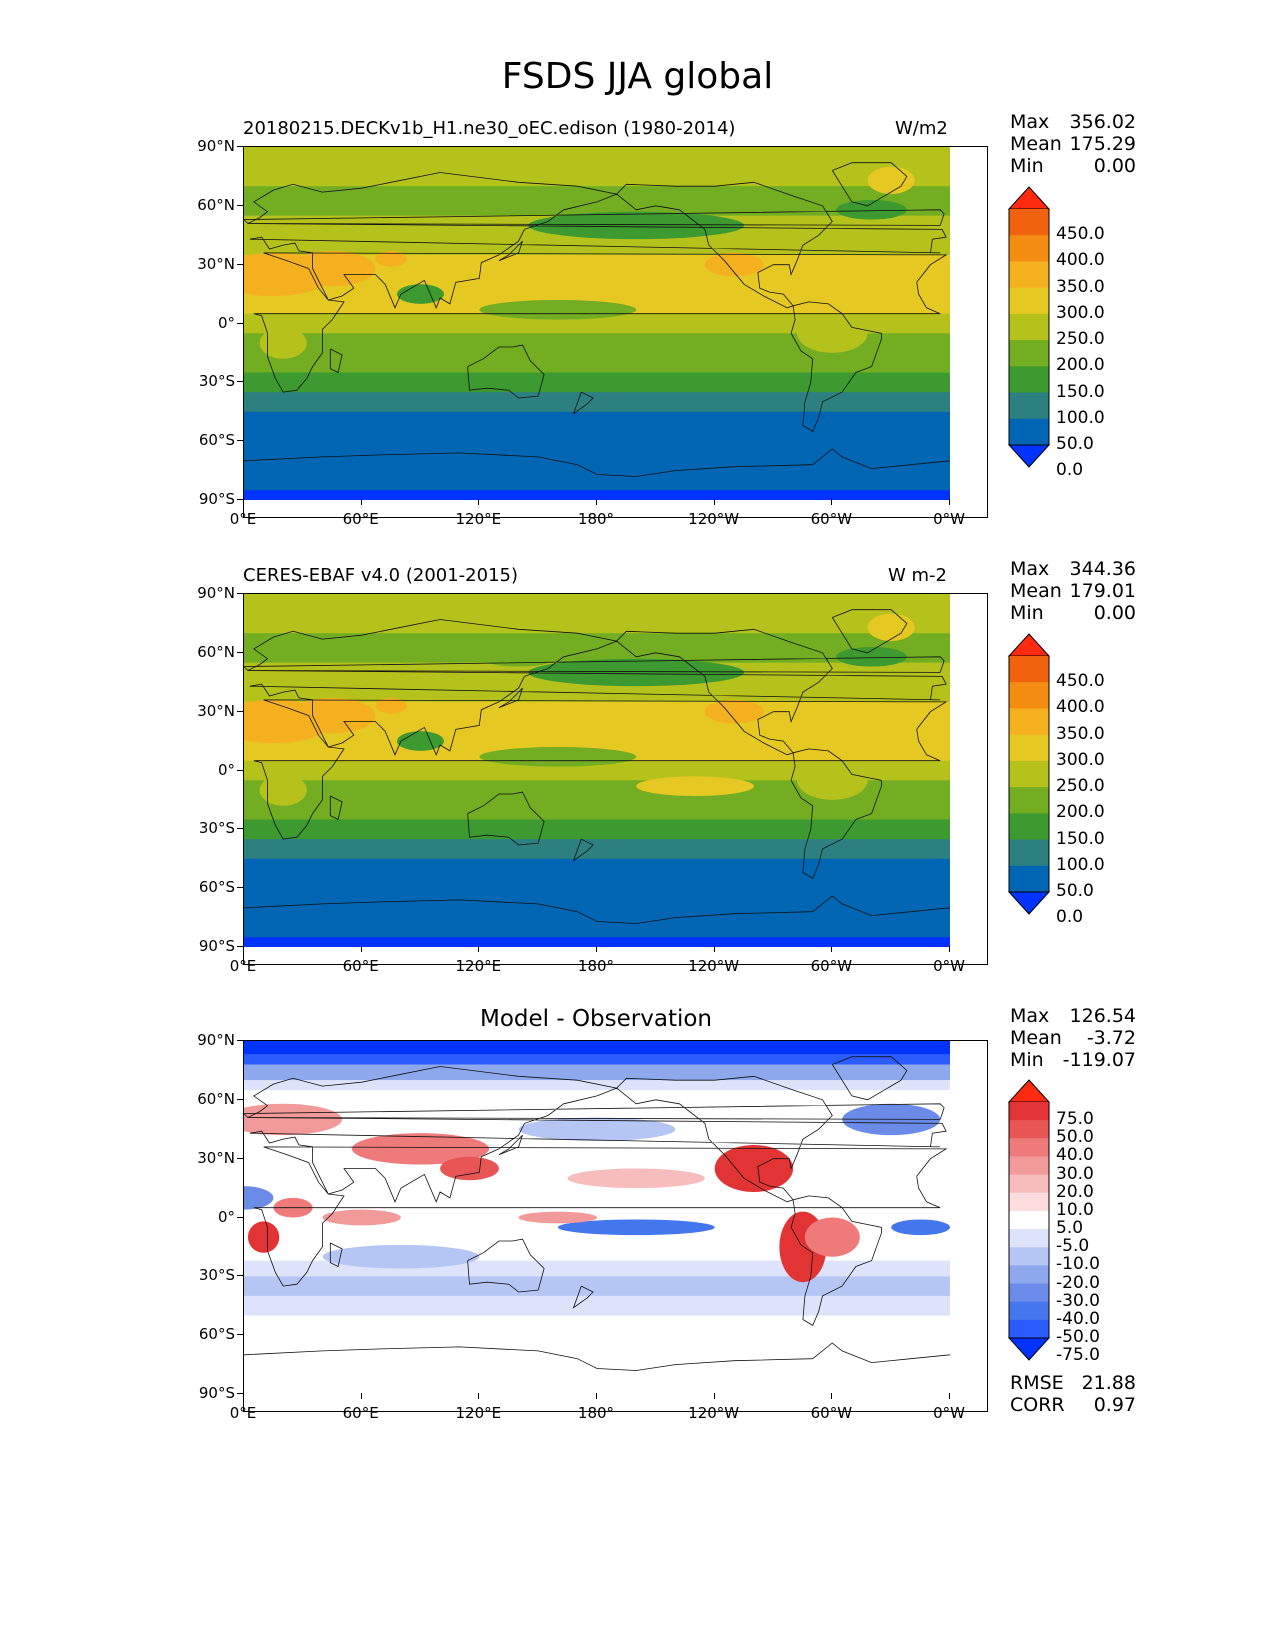 The height and width of the screenshot is (1650, 1275). Describe the element at coordinates (1036, 1038) in the screenshot. I see `mean-label: Mean` at that location.